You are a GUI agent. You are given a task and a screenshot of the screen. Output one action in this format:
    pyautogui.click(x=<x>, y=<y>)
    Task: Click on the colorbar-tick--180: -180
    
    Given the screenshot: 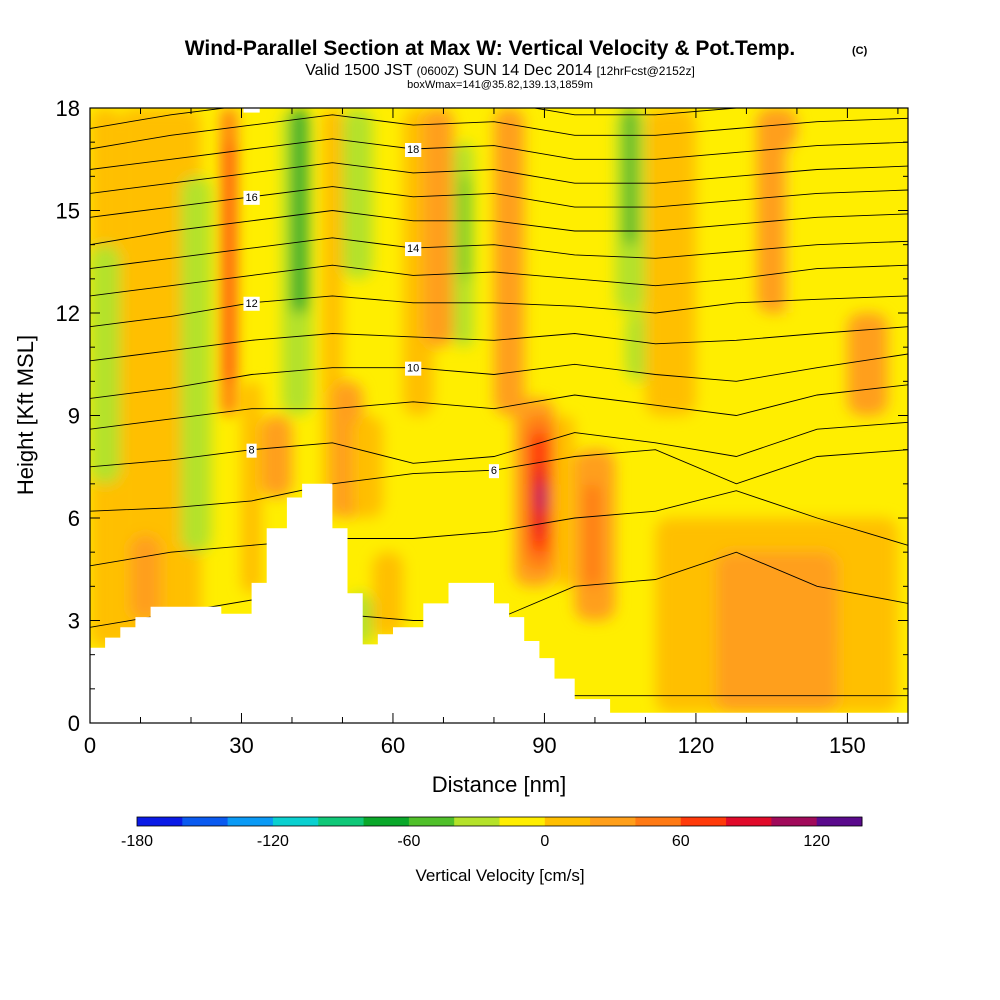 What is the action you would take?
    pyautogui.click(x=137, y=841)
    